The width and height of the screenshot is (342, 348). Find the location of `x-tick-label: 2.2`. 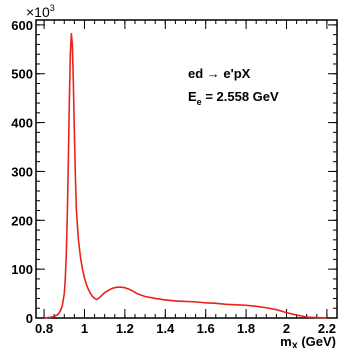

x-tick-label: 2.2 is located at coordinates (327, 328).